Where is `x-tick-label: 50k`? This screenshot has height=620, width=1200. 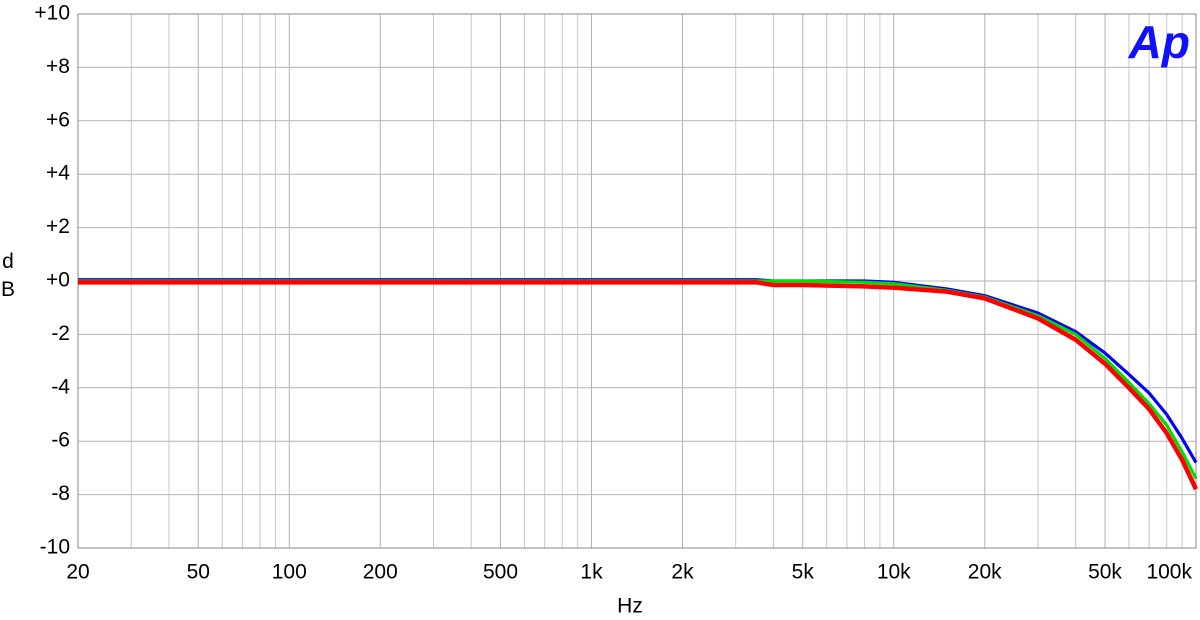 x-tick-label: 50k is located at coordinates (1105, 572).